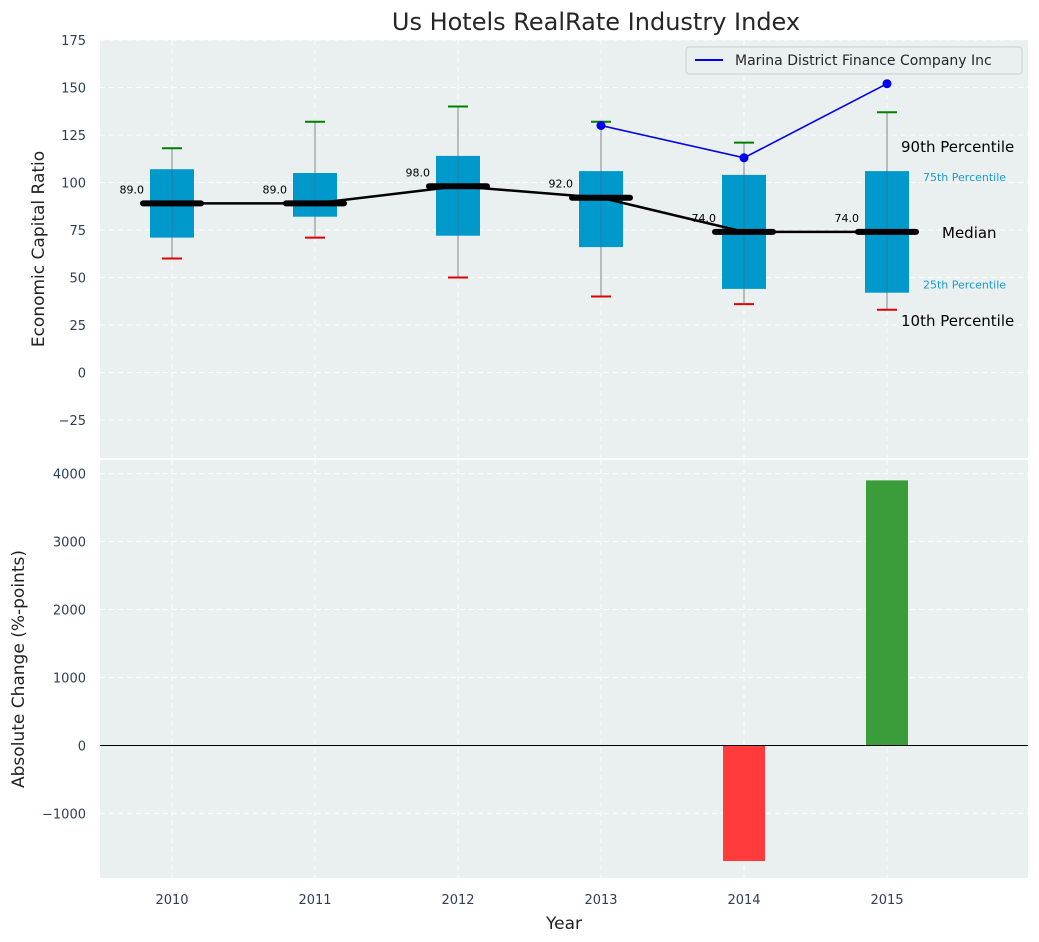  What do you see at coordinates (957, 147) in the screenshot?
I see `p90-annotation: 90th Percentile` at bounding box center [957, 147].